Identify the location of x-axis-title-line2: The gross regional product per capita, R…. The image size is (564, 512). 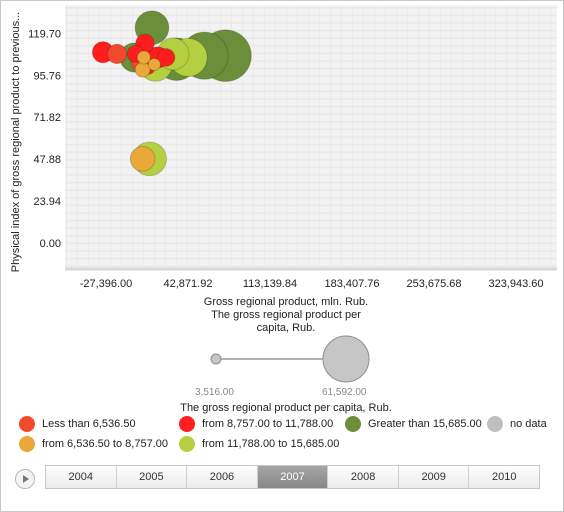
(286, 321).